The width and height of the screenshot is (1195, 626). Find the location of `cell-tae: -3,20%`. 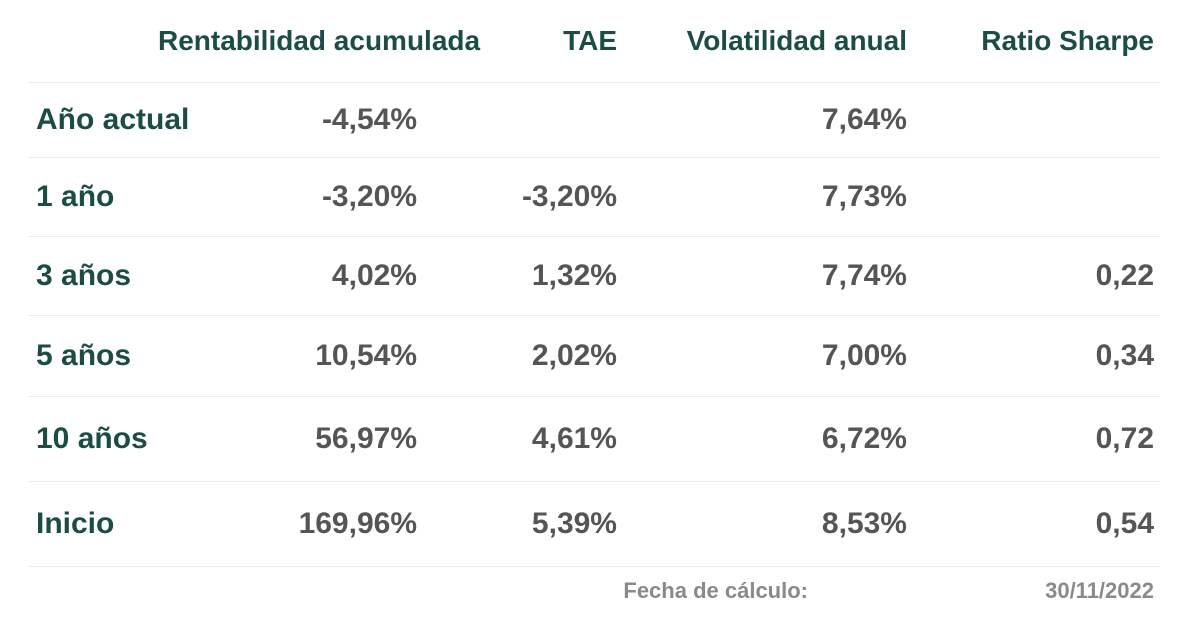

cell-tae: -3,20% is located at coordinates (523, 197).